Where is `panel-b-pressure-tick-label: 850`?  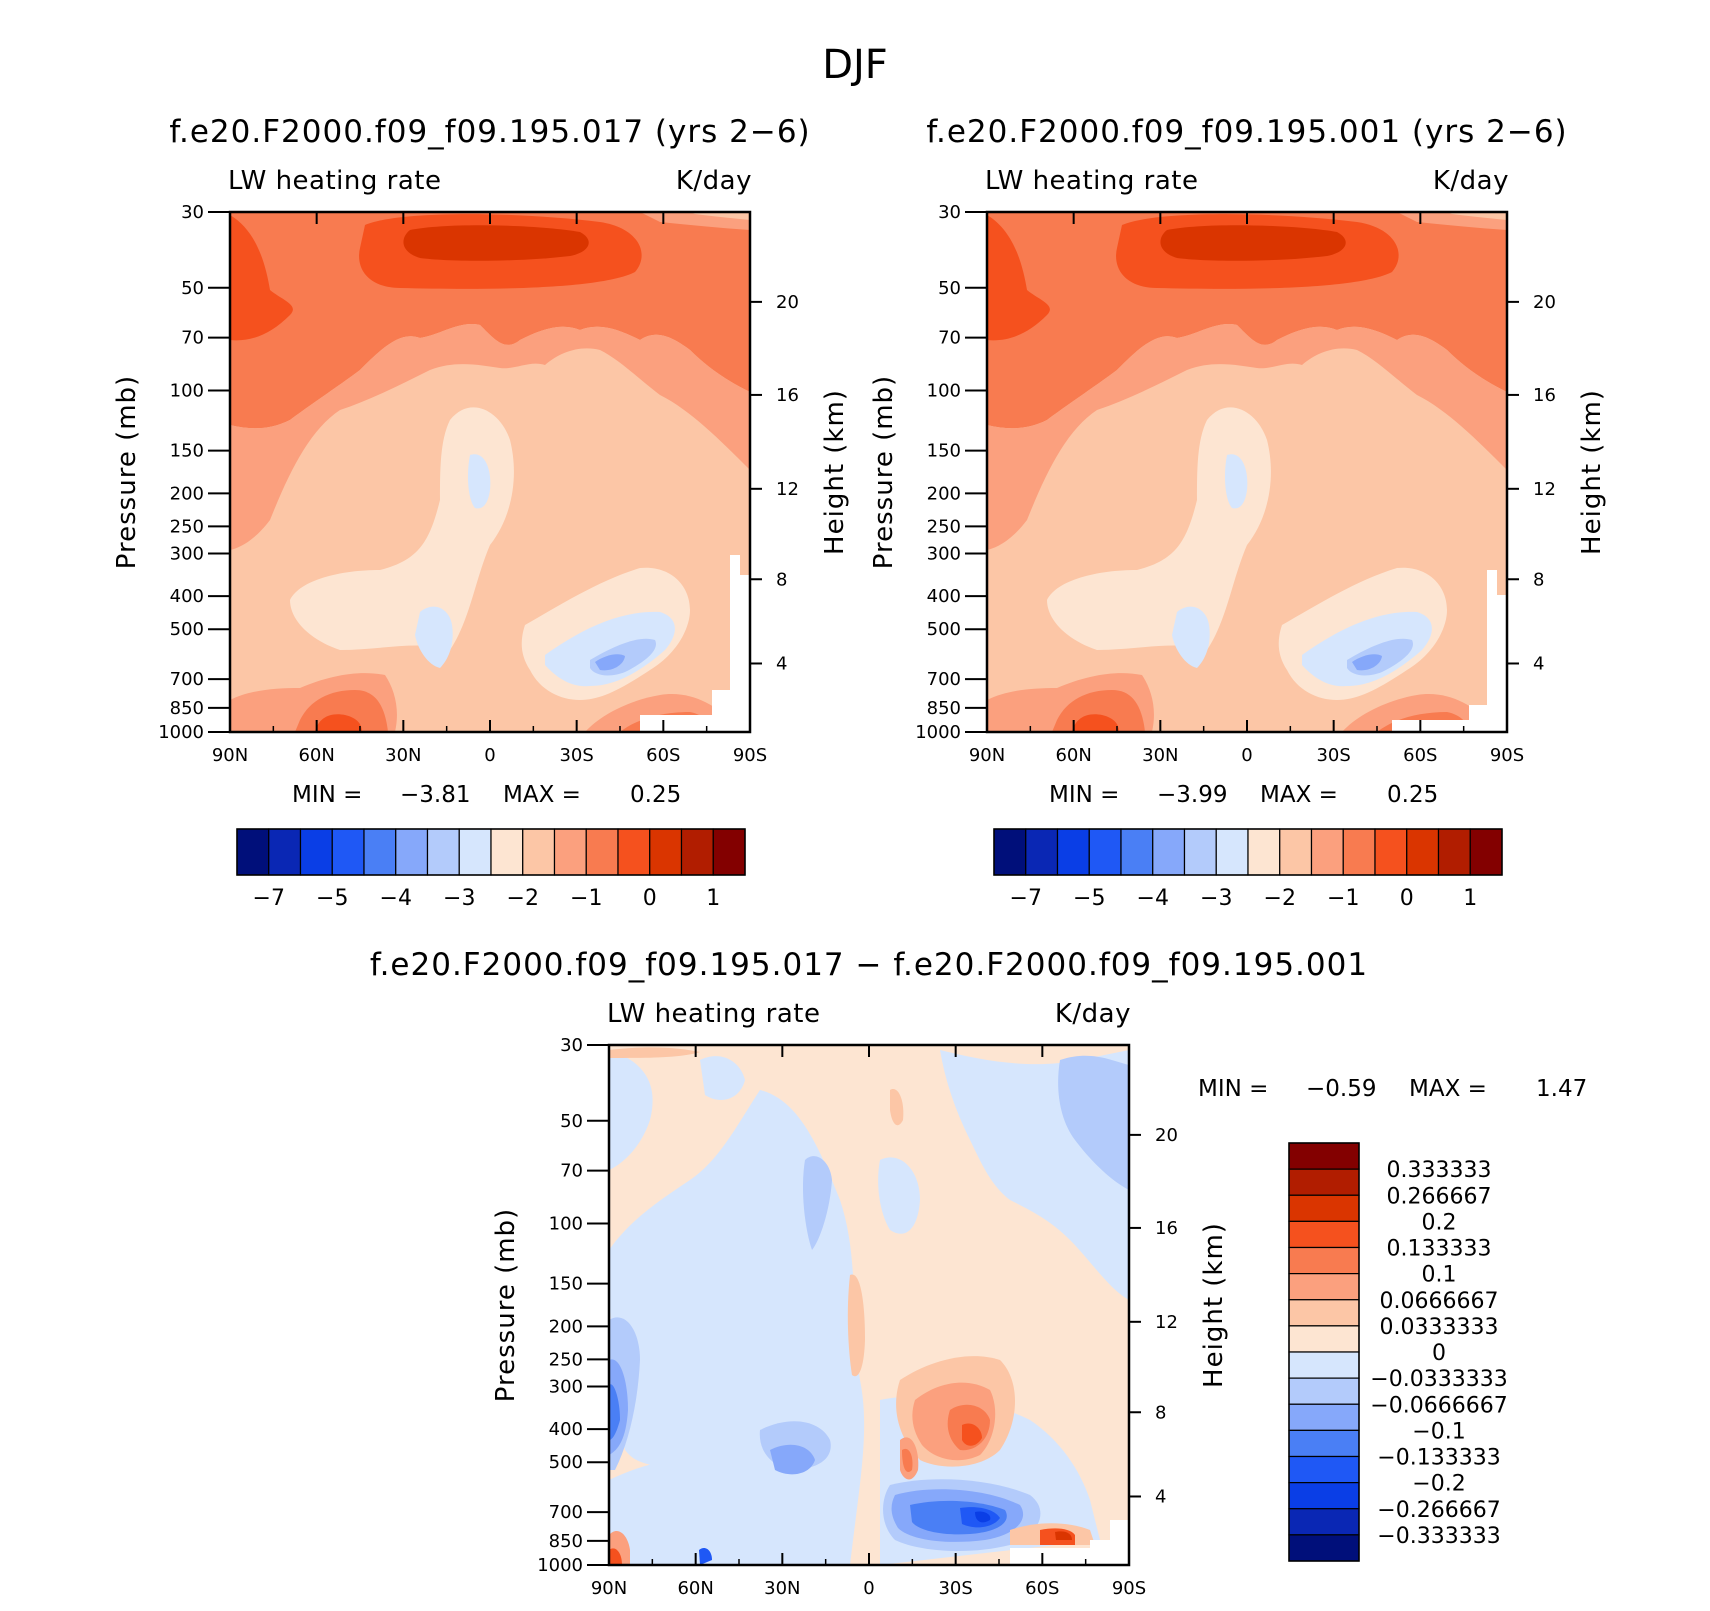
panel-b-pressure-tick-label: 850 is located at coordinates (944, 708).